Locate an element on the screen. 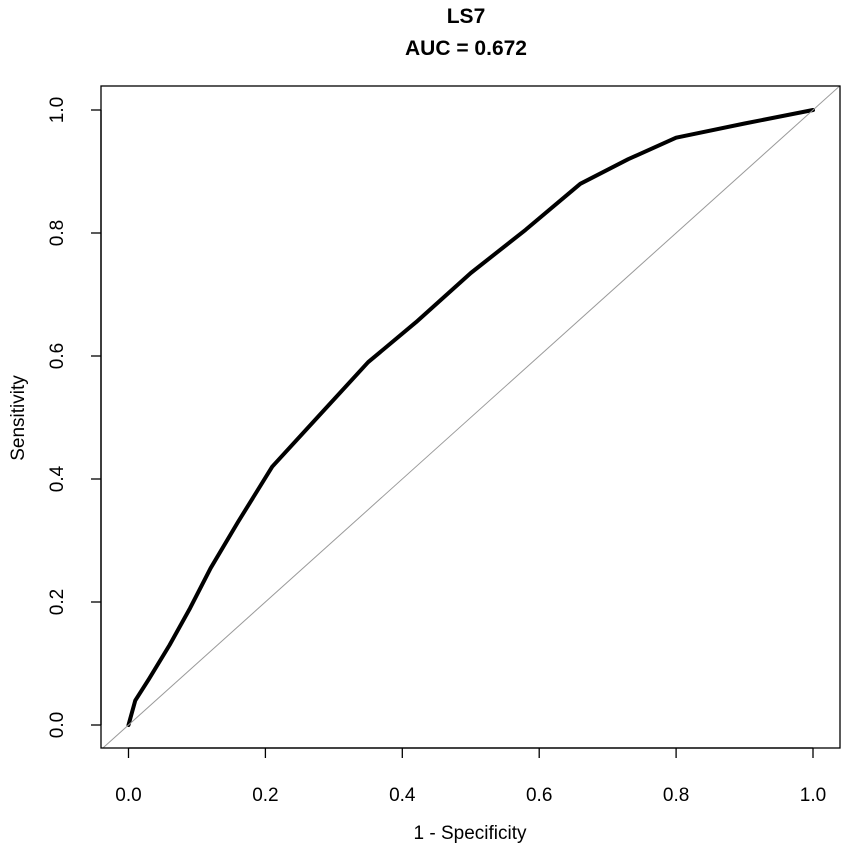 Image resolution: width=851 pixels, height=852 pixels. y-tick-label: 1.0 is located at coordinates (57, 110).